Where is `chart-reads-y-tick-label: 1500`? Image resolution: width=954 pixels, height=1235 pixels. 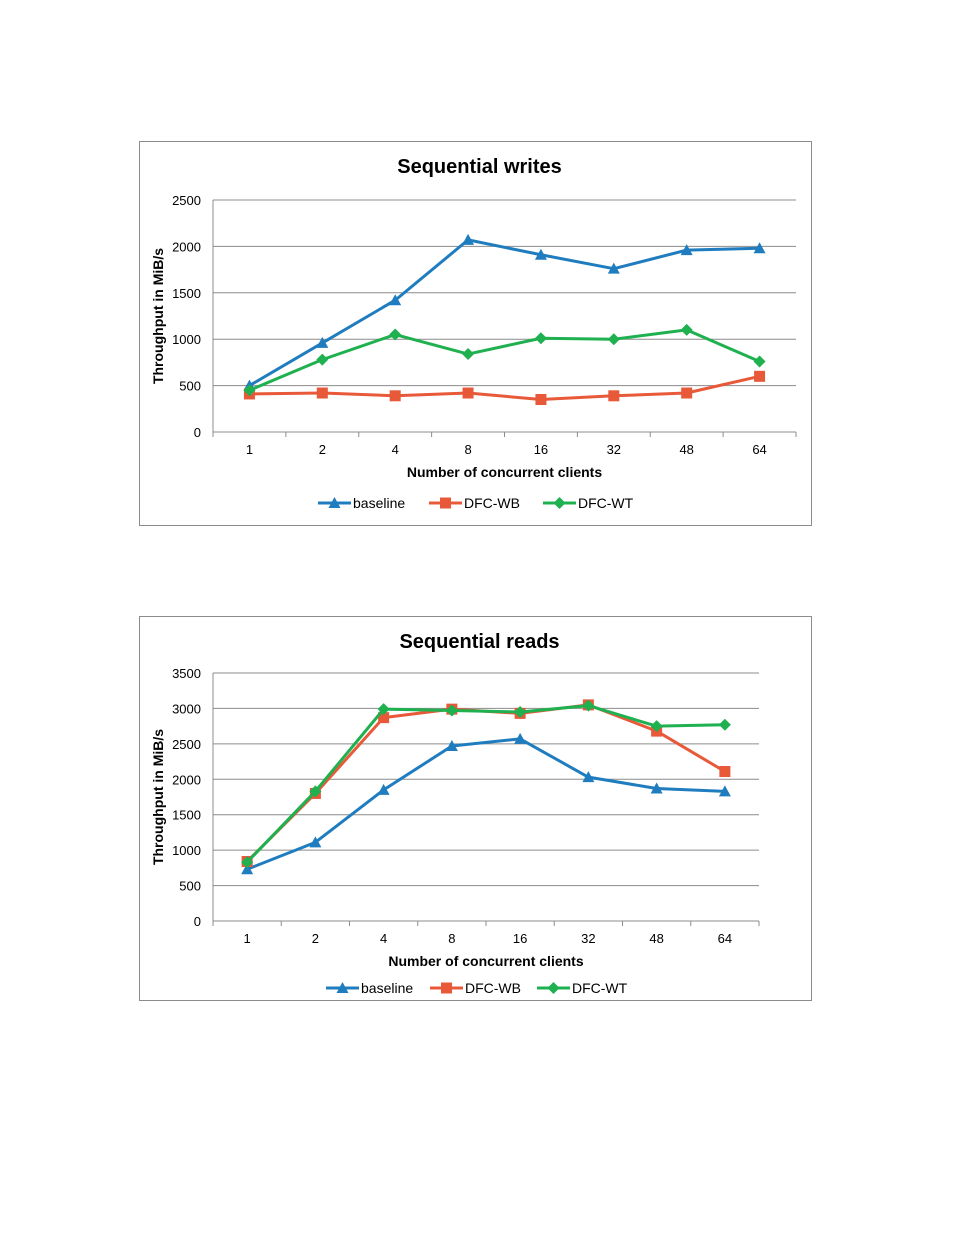 chart-reads-y-tick-label: 1500 is located at coordinates (186, 815).